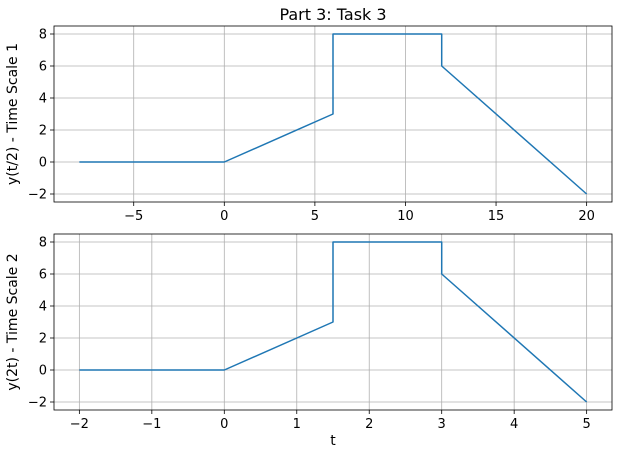 The height and width of the screenshot is (453, 618). I want to click on y-axis-label: y(t/2) - Time Scale 1, so click(13, 114).